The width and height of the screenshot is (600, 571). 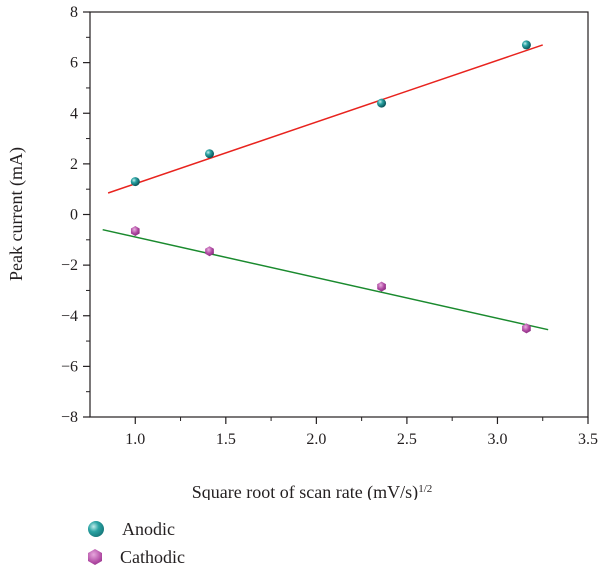 I want to click on x-tick-label: 3.5, so click(x=588, y=439).